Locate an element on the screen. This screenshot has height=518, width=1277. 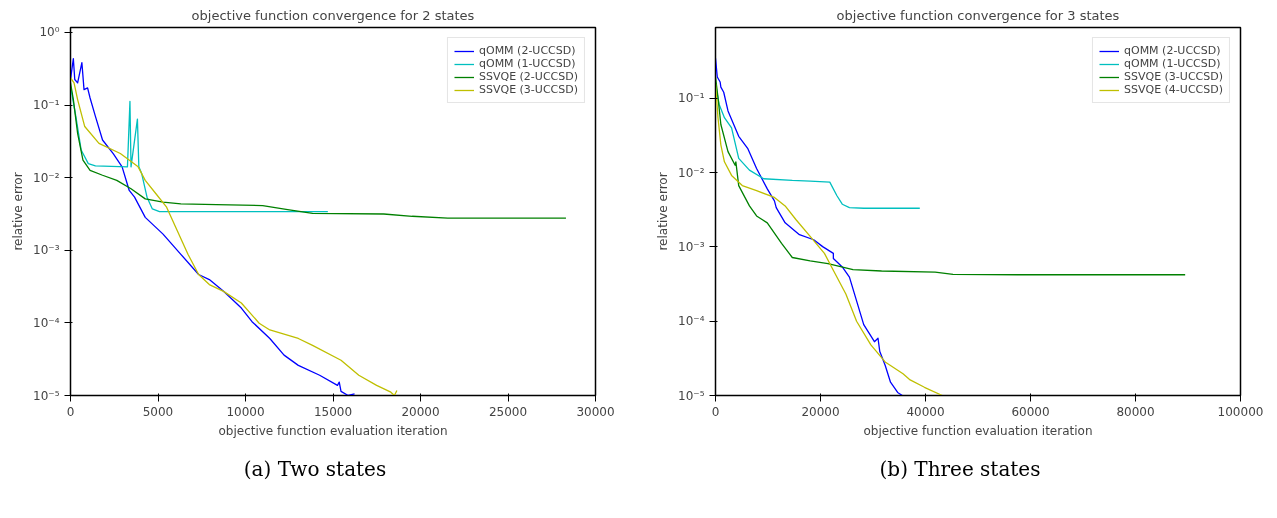
x-tick-label: 25000 is located at coordinates (508, 411).